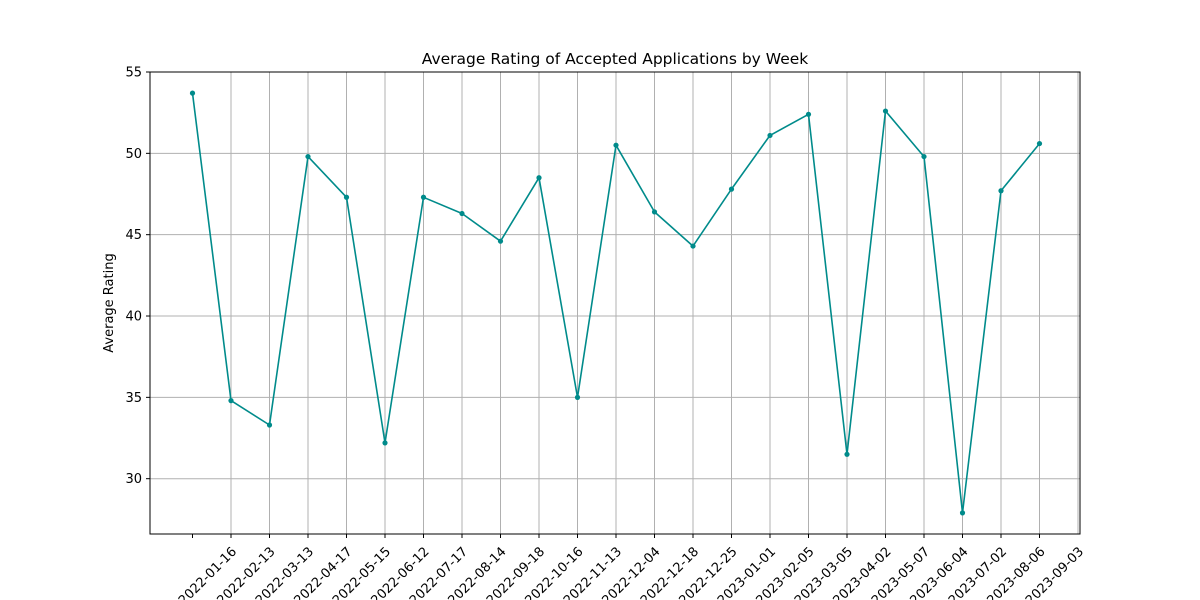 The image size is (1200, 600). I want to click on y-tick-label: 40, so click(133, 317).